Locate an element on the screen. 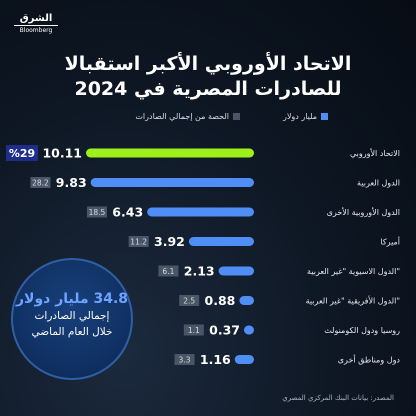 This screenshot has width=416, height=416. brand-name-ar: الشرق is located at coordinates (36, 19).